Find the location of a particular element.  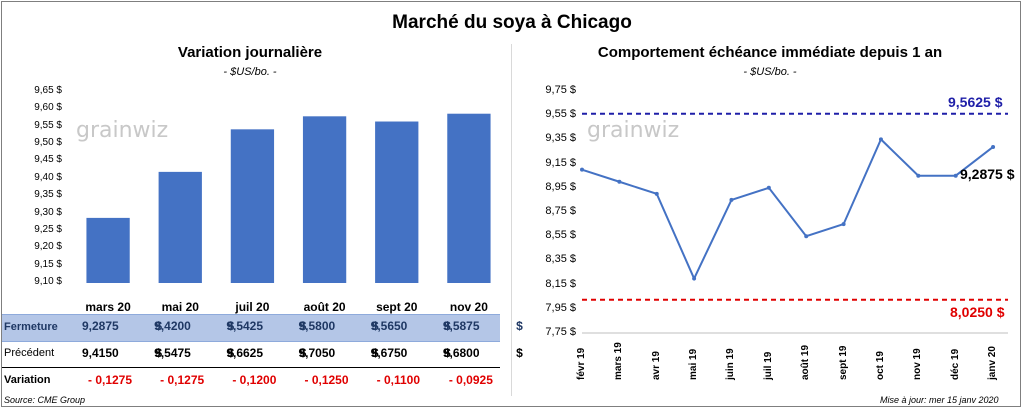

left-watermark: grainwiz is located at coordinates (122, 130).